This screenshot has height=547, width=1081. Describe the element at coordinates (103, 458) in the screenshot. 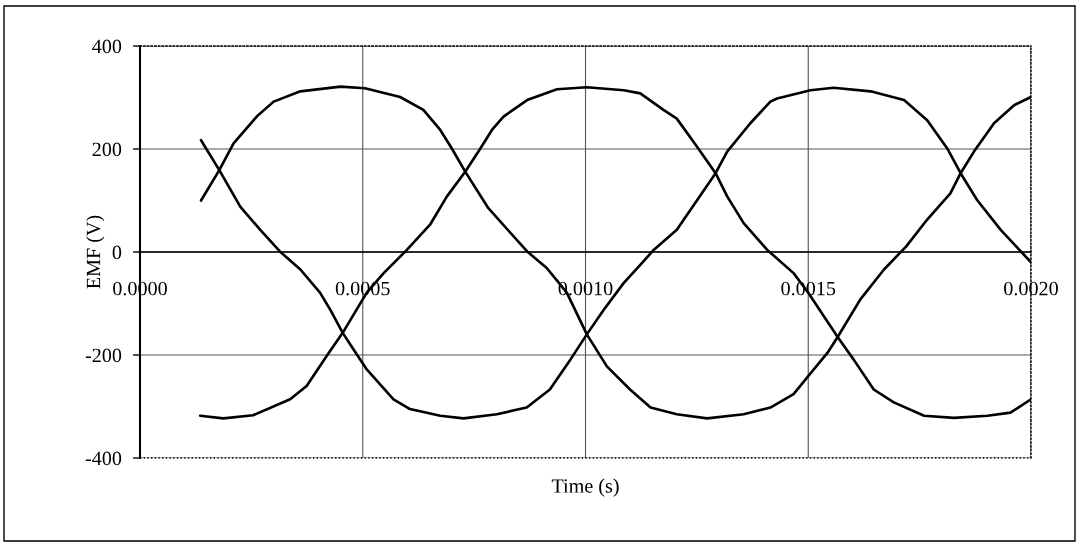

I see `y-tick-label: -400` at that location.